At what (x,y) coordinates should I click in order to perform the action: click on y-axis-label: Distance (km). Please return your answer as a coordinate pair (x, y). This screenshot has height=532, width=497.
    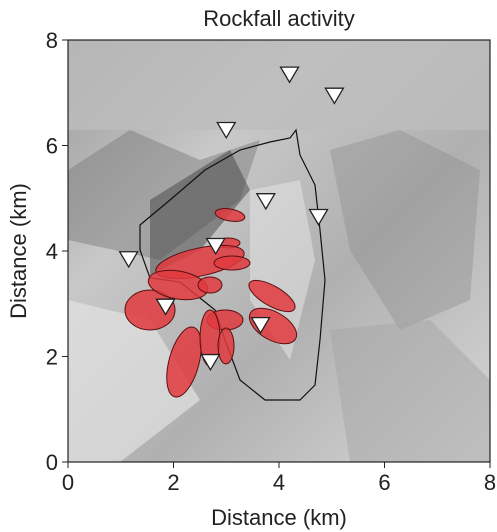
    Looking at the image, I should click on (18, 251).